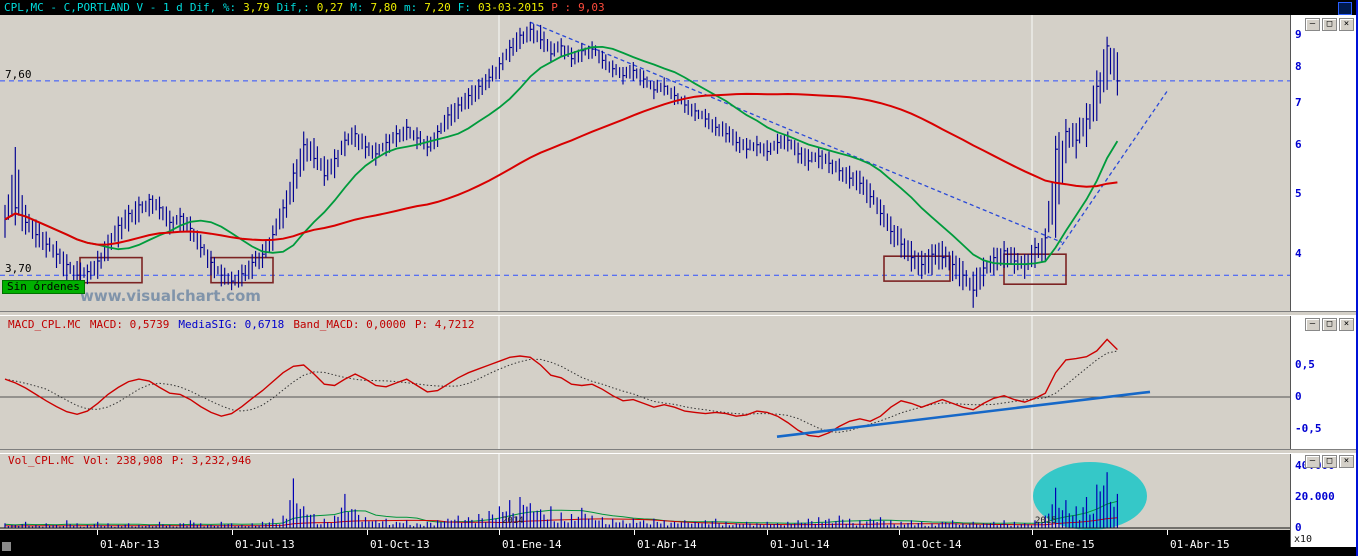 The height and width of the screenshot is (556, 1358). Describe the element at coordinates (511, 7) in the screenshot. I see `header-segment: 03-03-2015` at that location.